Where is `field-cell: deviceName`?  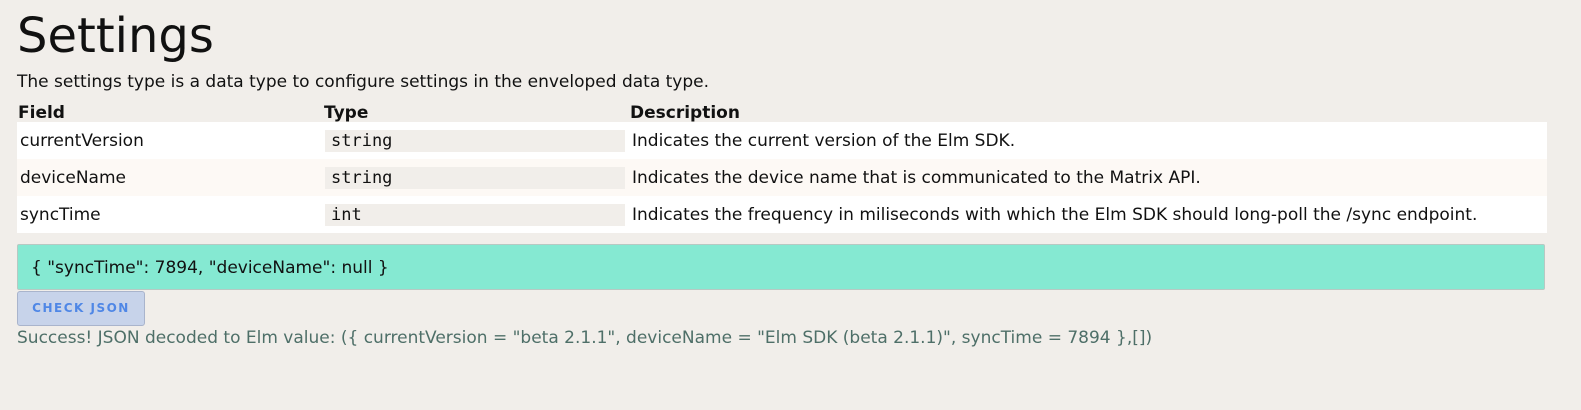 field-cell: deviceName is located at coordinates (170, 177).